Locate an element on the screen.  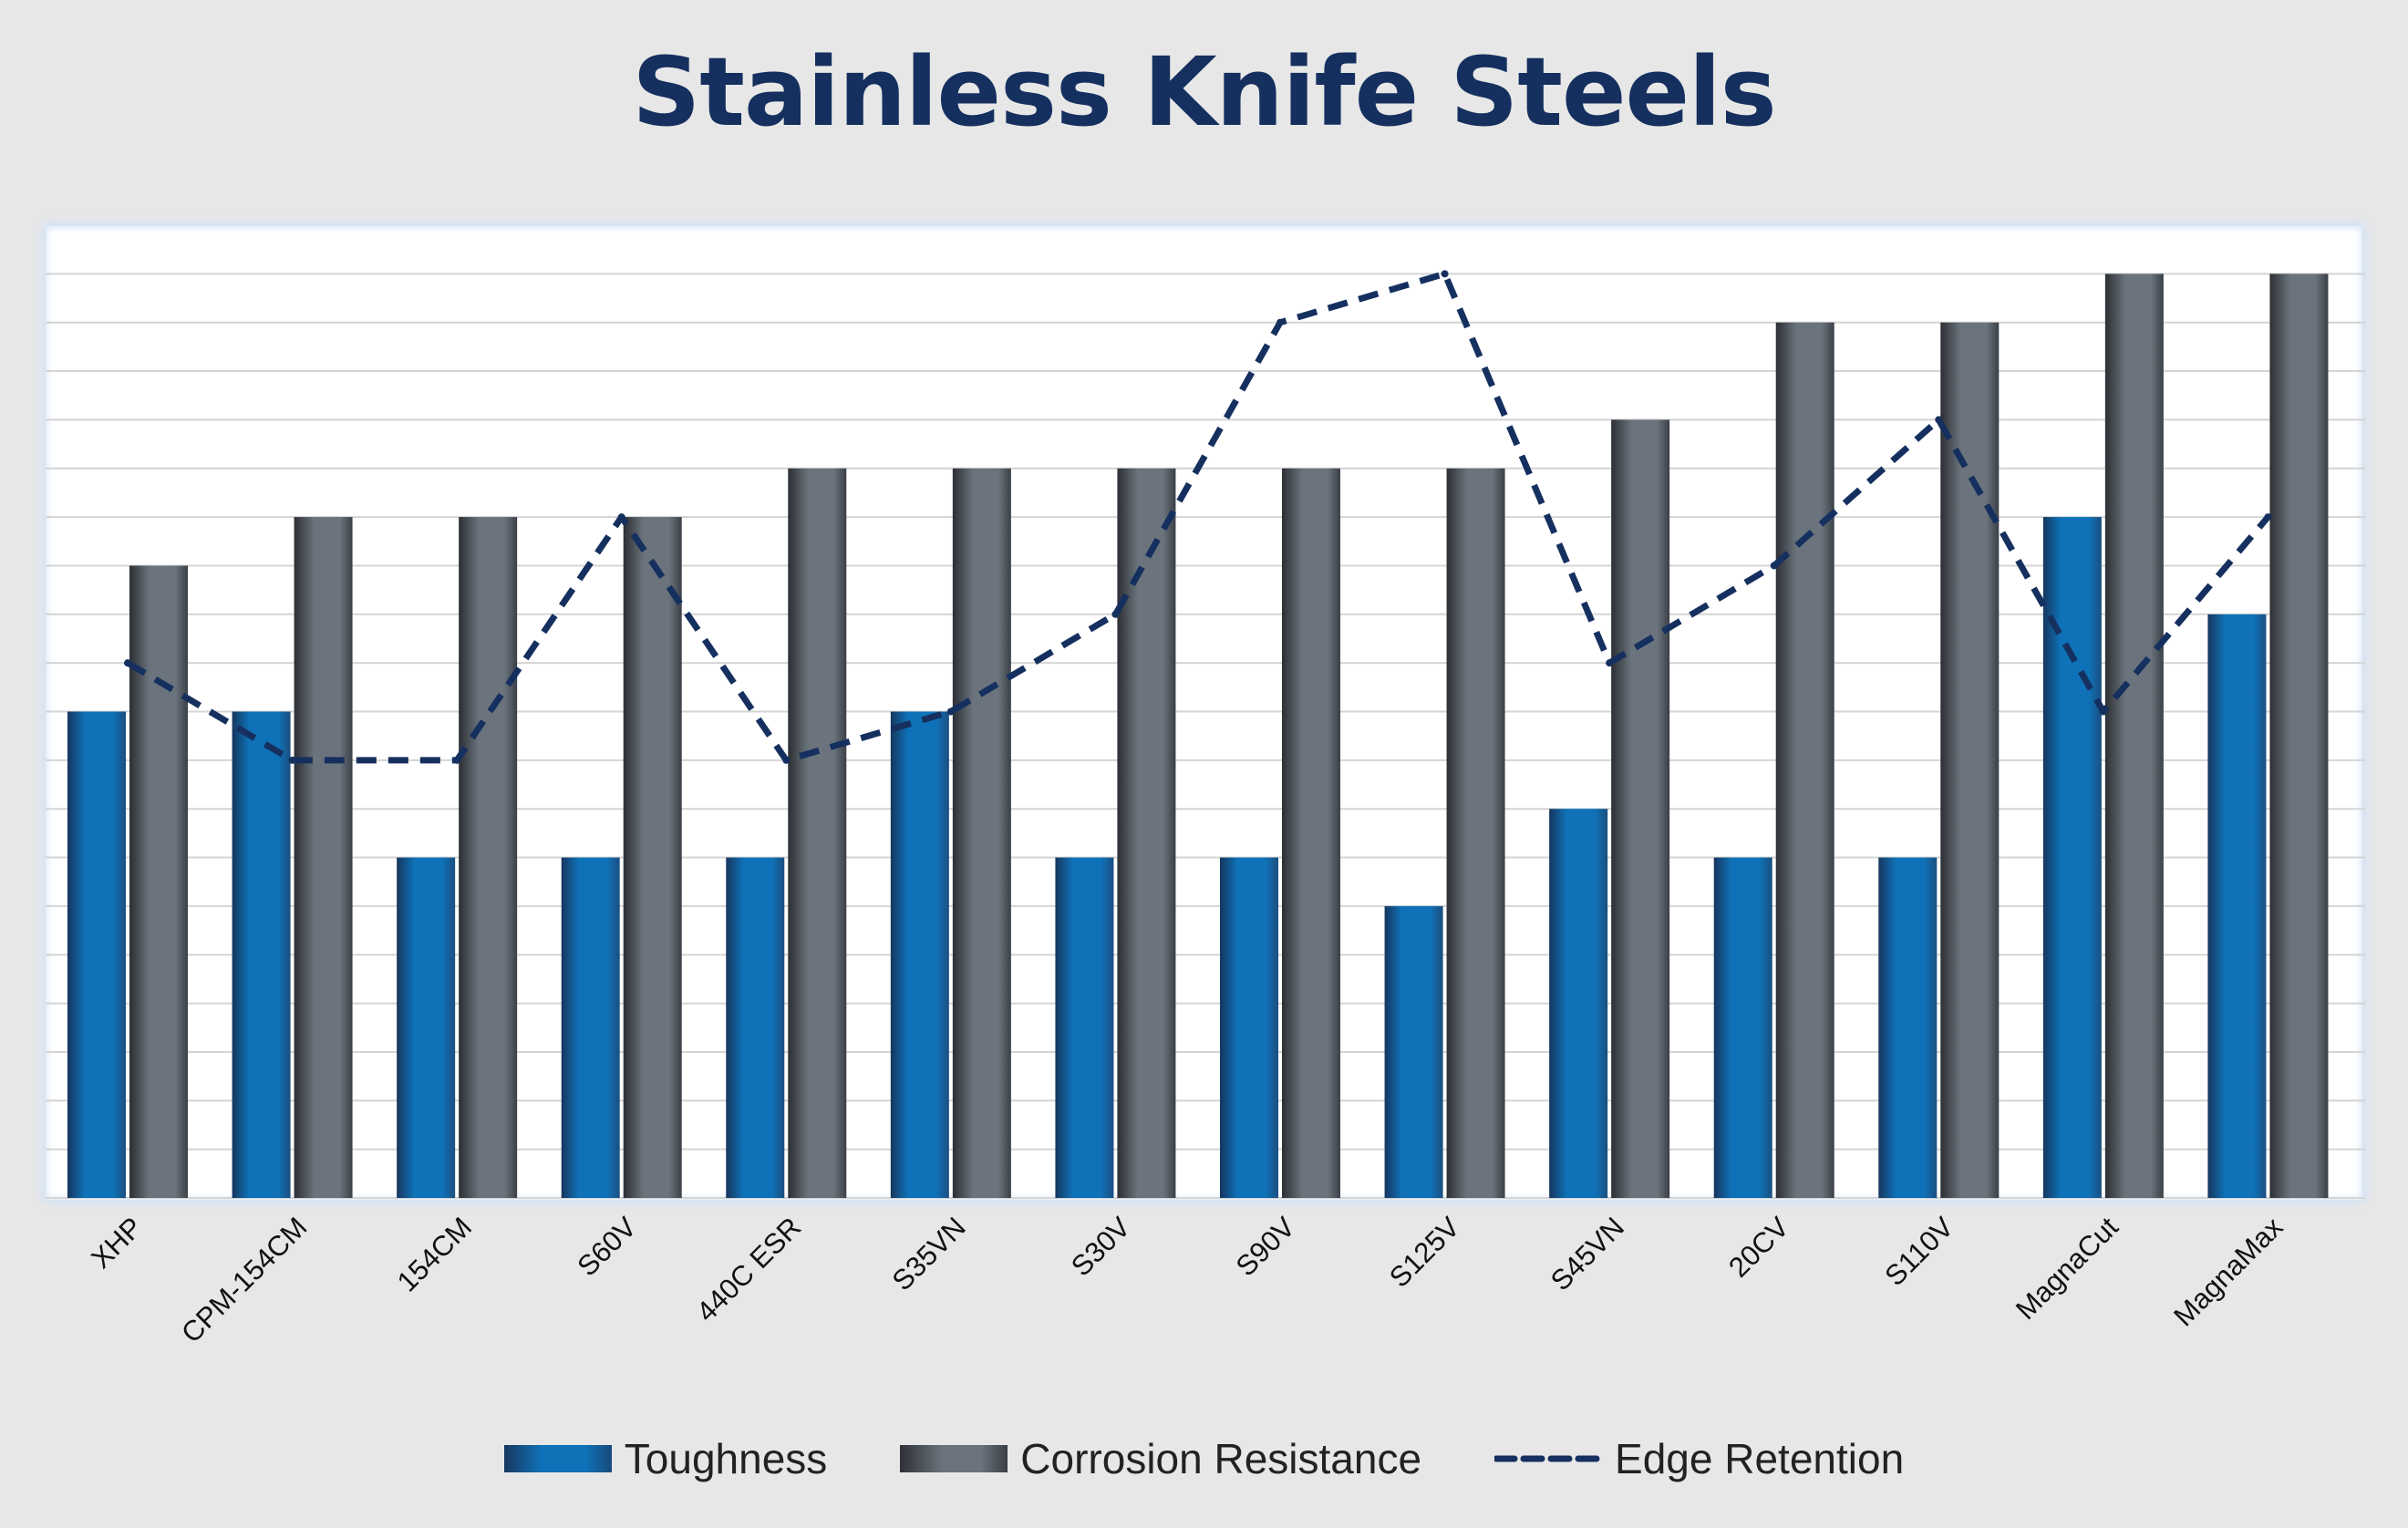
x-tick-label: S60V is located at coordinates (607, 1247).